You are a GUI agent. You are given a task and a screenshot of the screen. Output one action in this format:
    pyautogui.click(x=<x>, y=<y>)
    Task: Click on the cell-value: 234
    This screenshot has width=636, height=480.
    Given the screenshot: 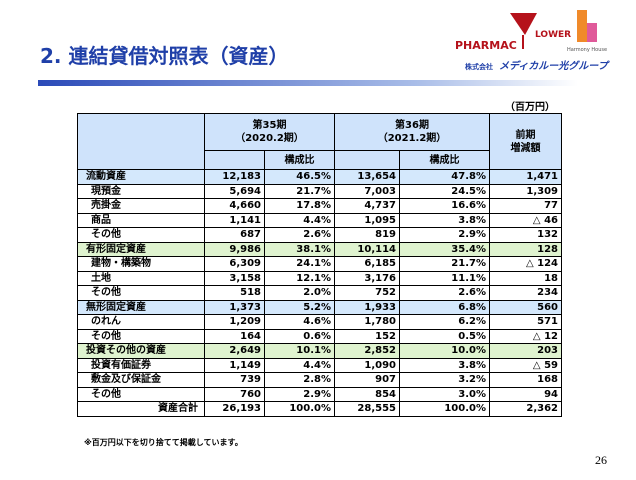 What is the action you would take?
    pyautogui.click(x=525, y=293)
    